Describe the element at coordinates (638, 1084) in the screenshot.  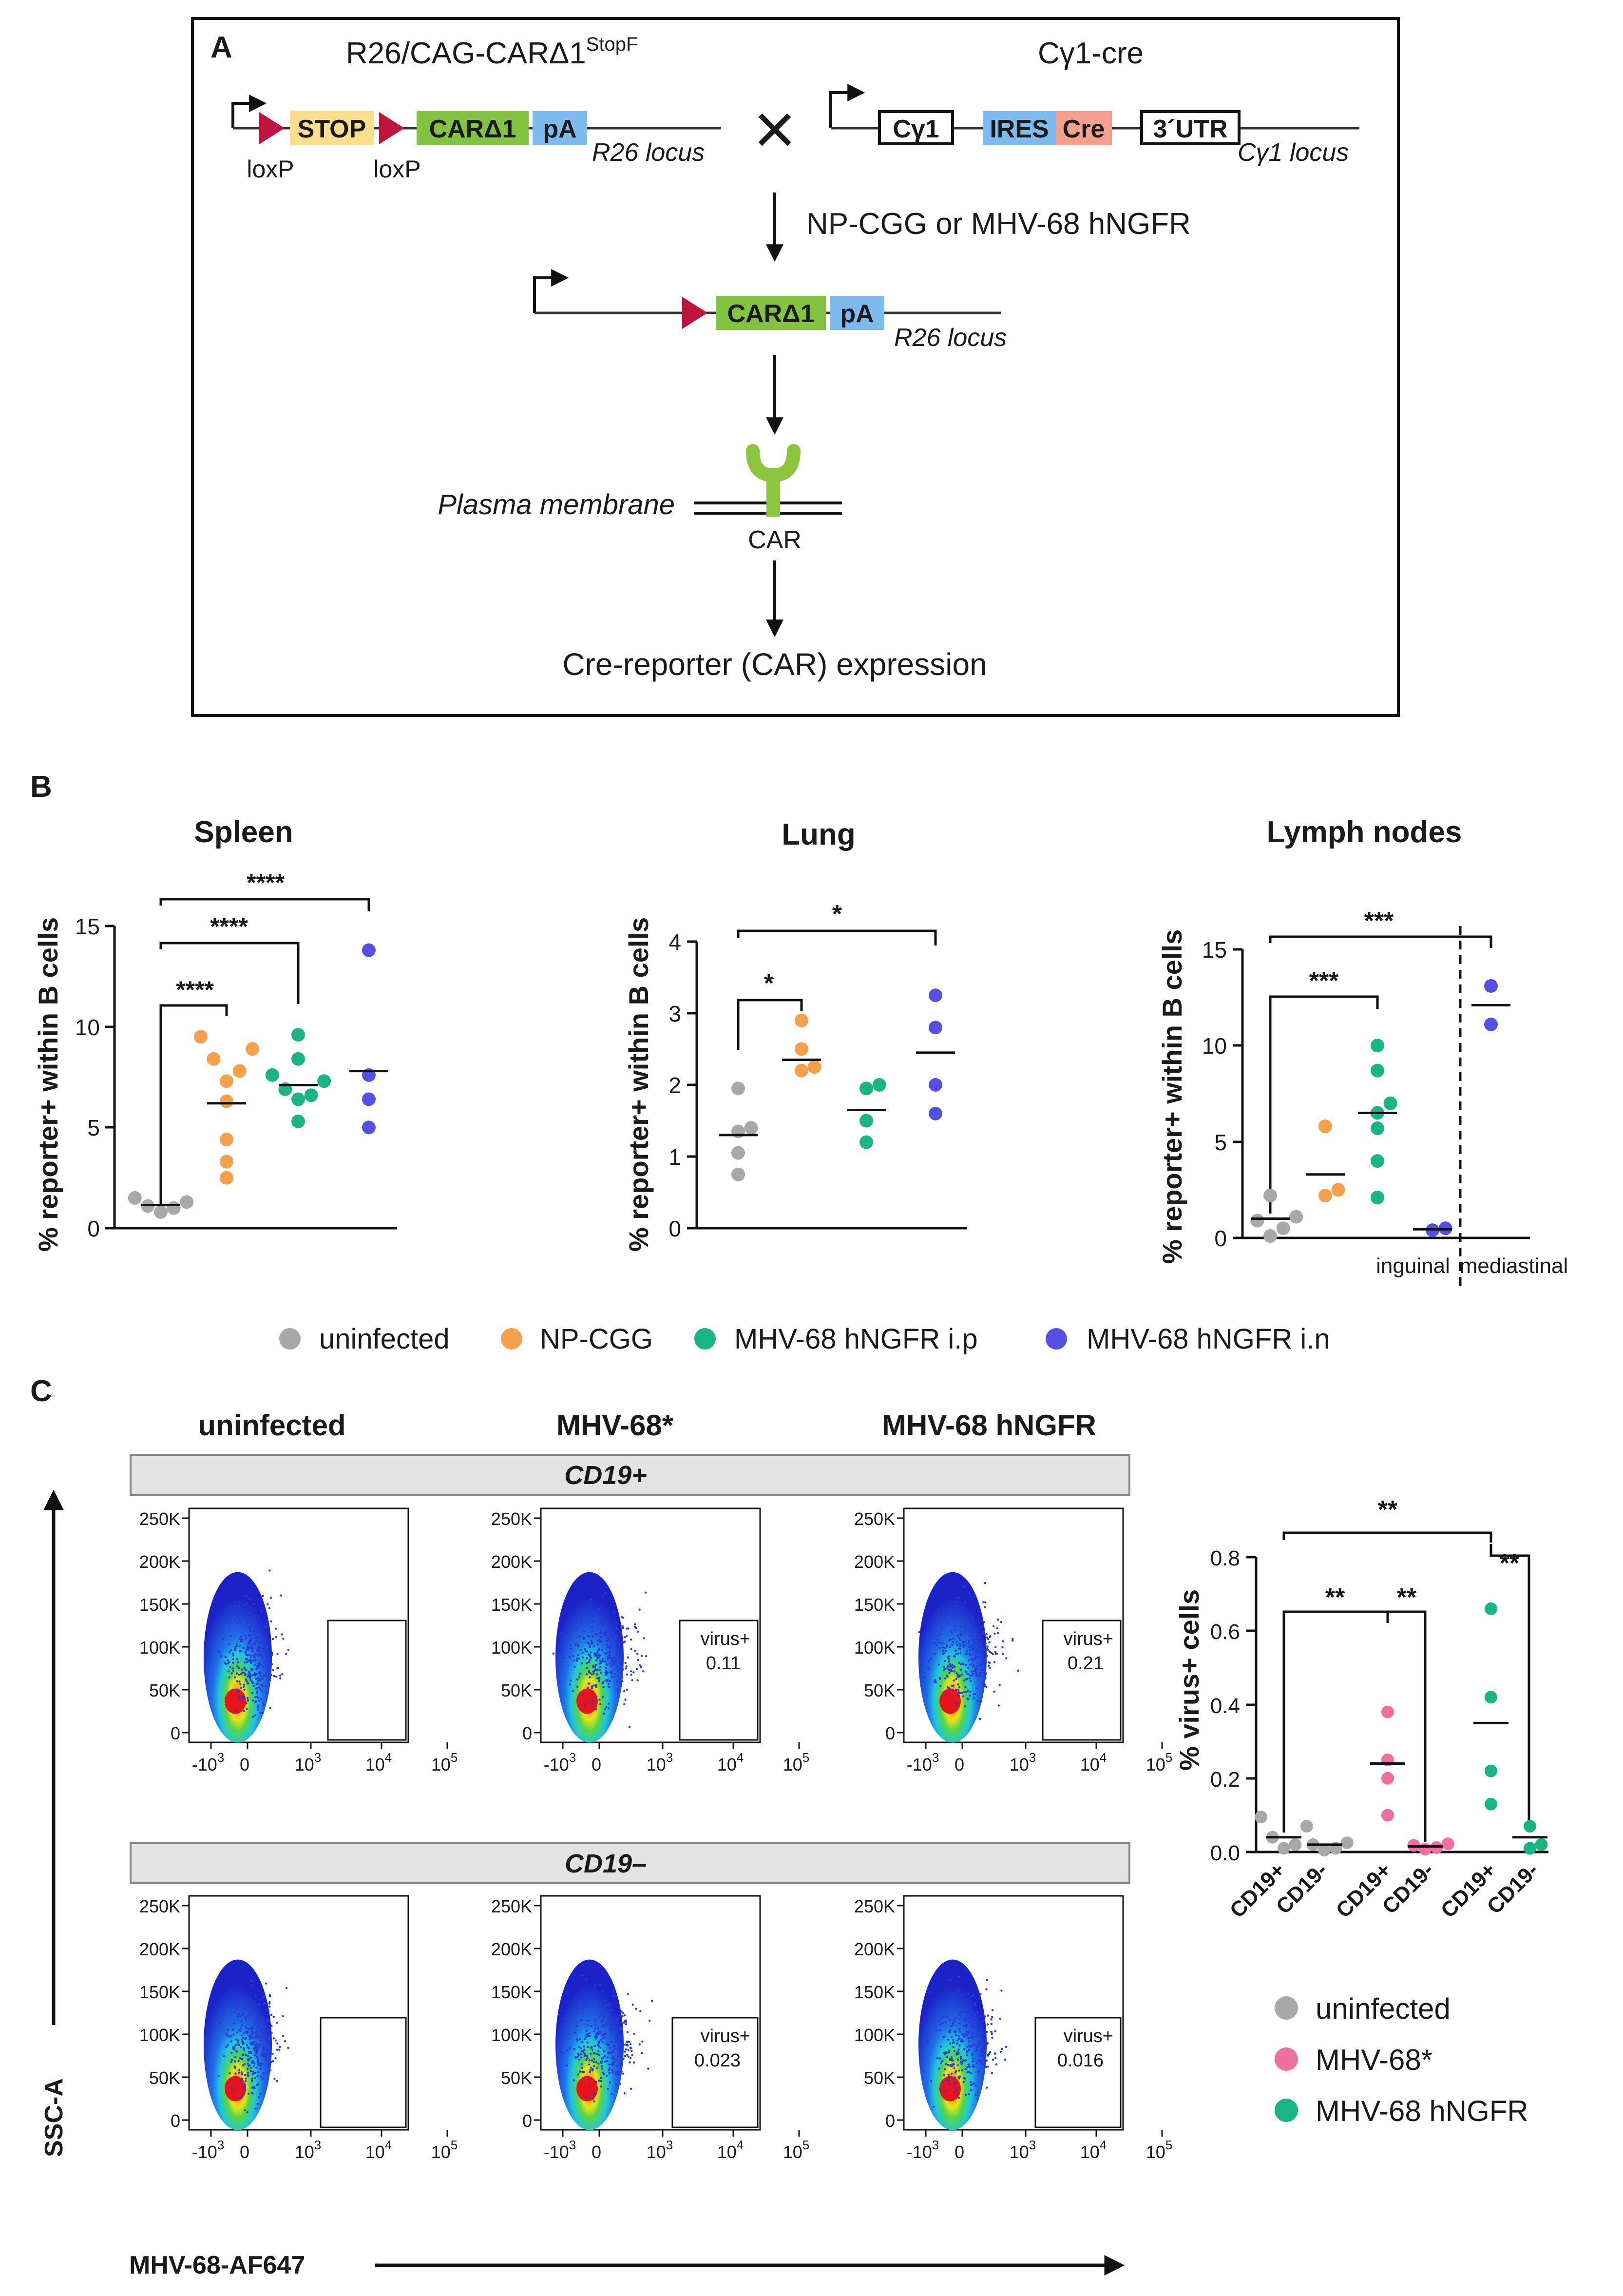
I see `lung-ylabel: % reporter+ within B cells` at that location.